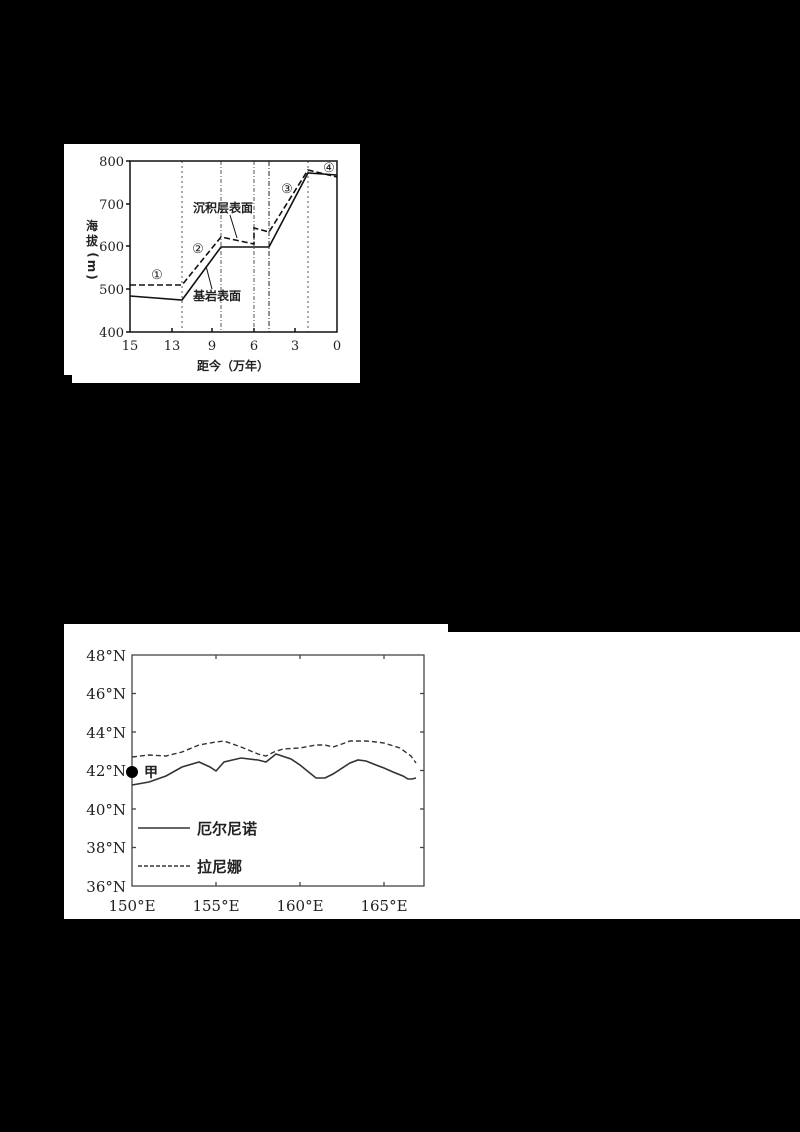  I want to click on svg-text: m, so click(92, 266).